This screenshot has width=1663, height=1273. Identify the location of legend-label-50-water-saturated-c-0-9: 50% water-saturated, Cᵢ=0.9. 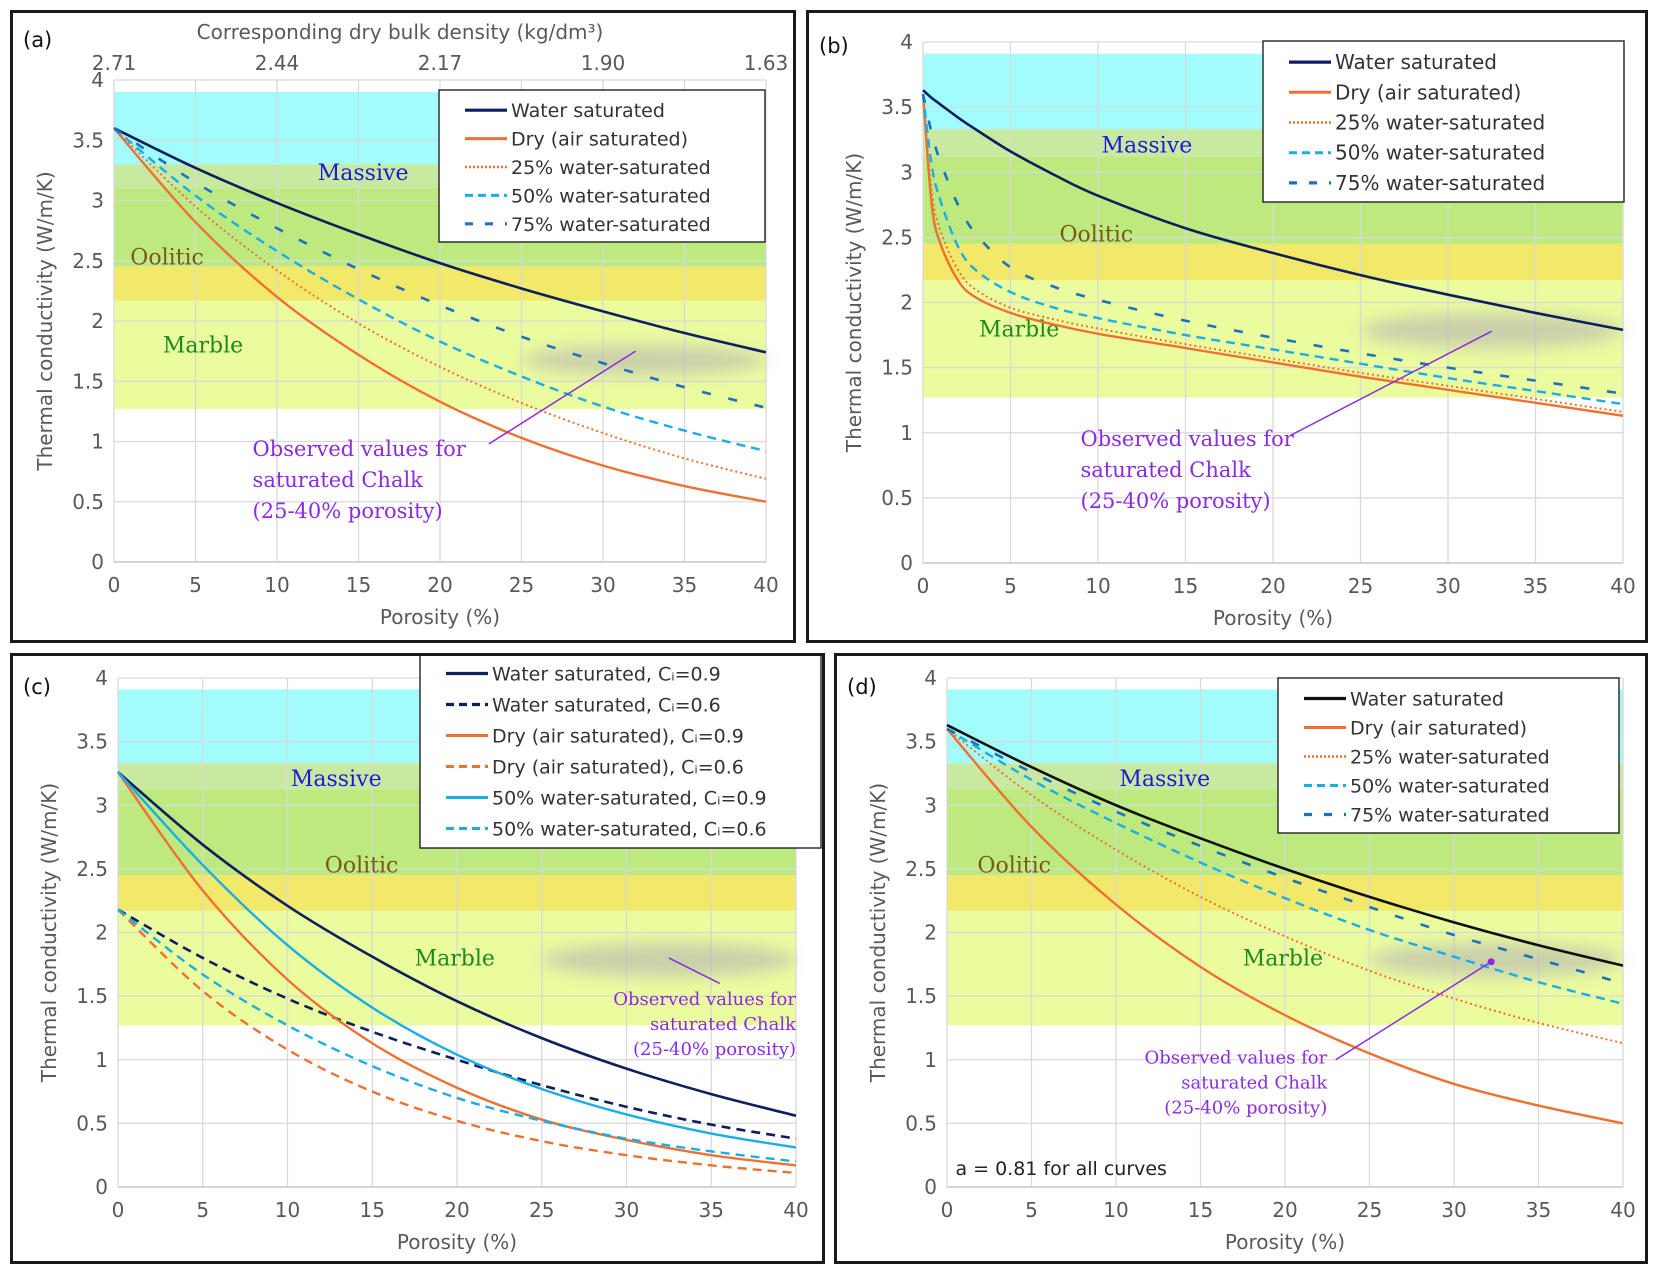
(629, 799).